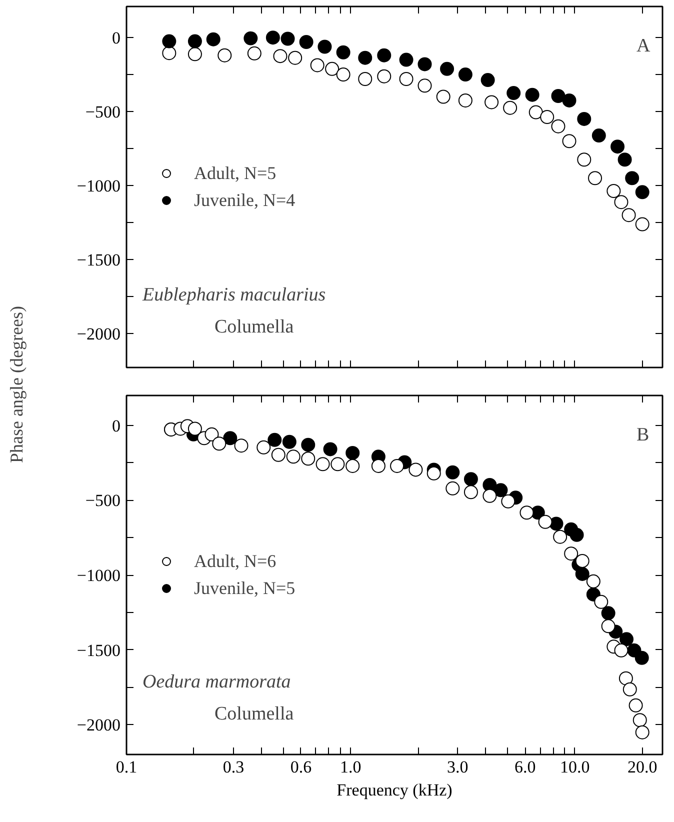 The width and height of the screenshot is (674, 822). Describe the element at coordinates (525, 767) in the screenshot. I see `x-tick-label: 6.0` at that location.